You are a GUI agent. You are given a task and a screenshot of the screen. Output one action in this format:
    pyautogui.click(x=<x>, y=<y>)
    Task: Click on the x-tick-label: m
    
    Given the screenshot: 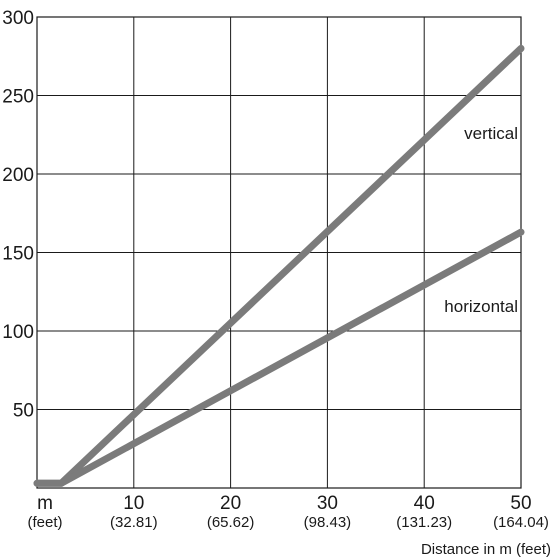 What is the action you would take?
    pyautogui.click(x=45, y=503)
    